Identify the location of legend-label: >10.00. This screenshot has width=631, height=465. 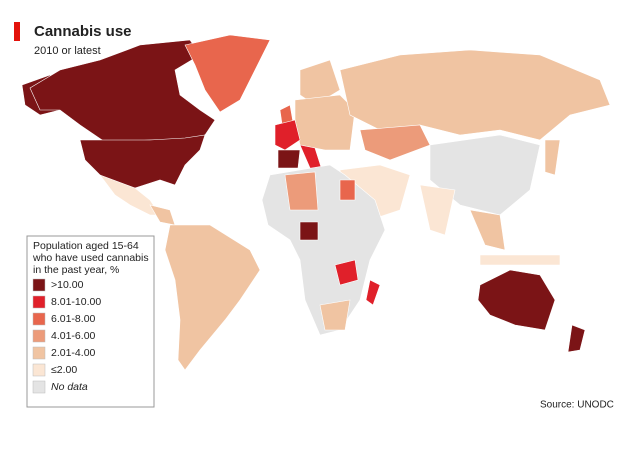
(67, 285).